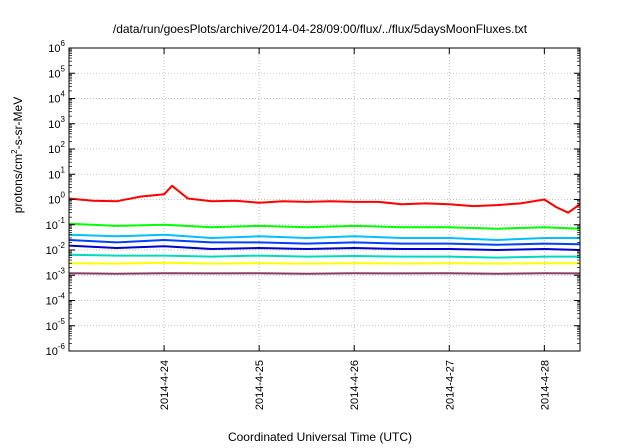 Image resolution: width=640 pixels, height=448 pixels. I want to click on x-tick-label: 2014-4-25, so click(260, 385).